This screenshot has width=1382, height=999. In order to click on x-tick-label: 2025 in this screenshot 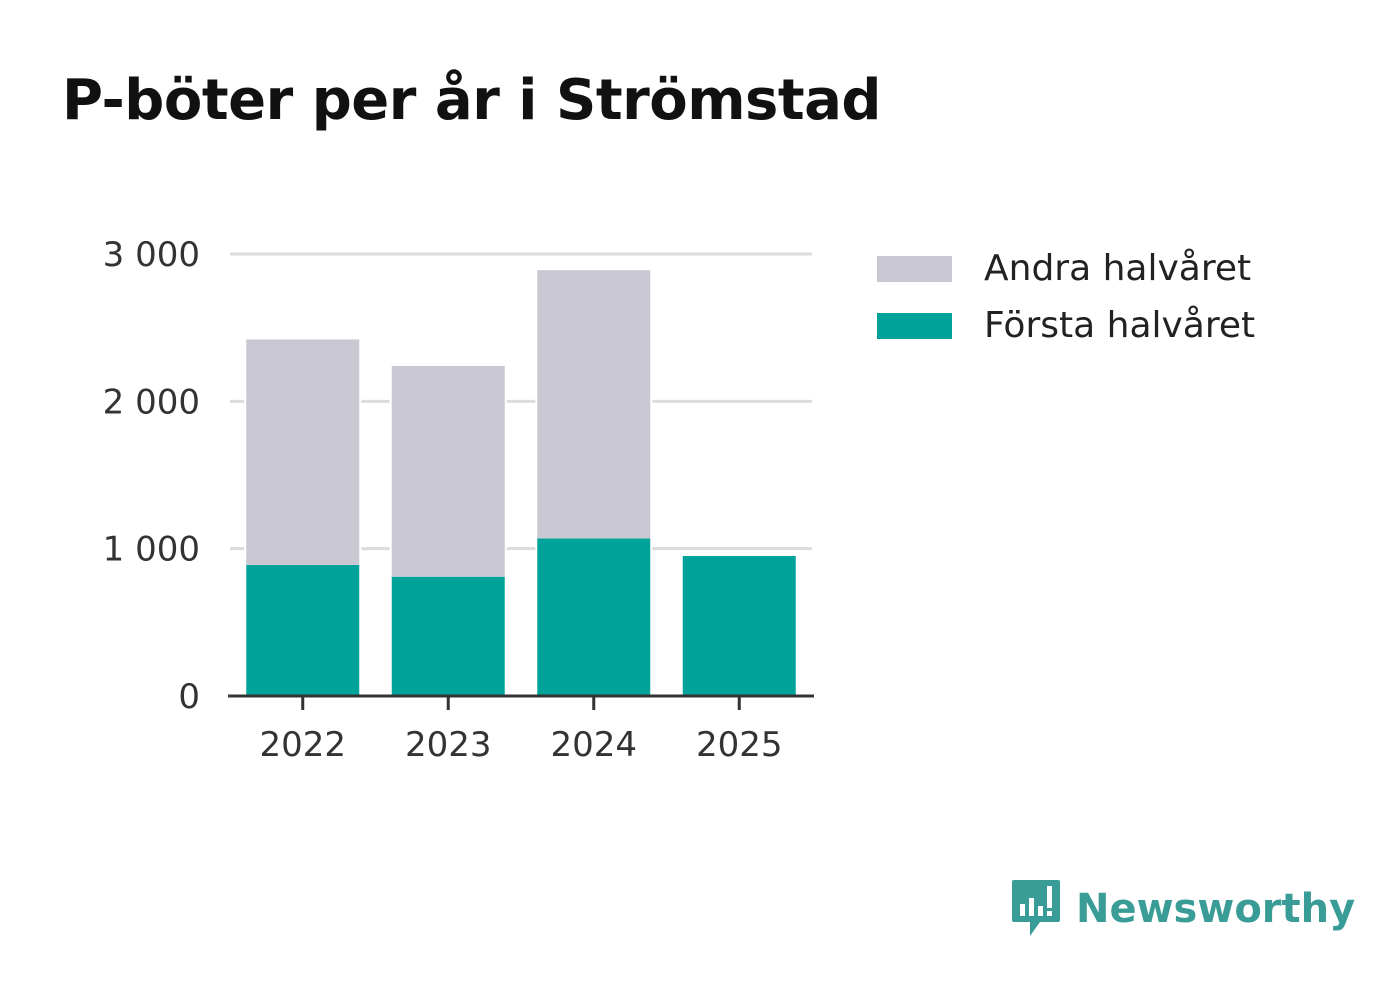, I will do `click(739, 745)`.